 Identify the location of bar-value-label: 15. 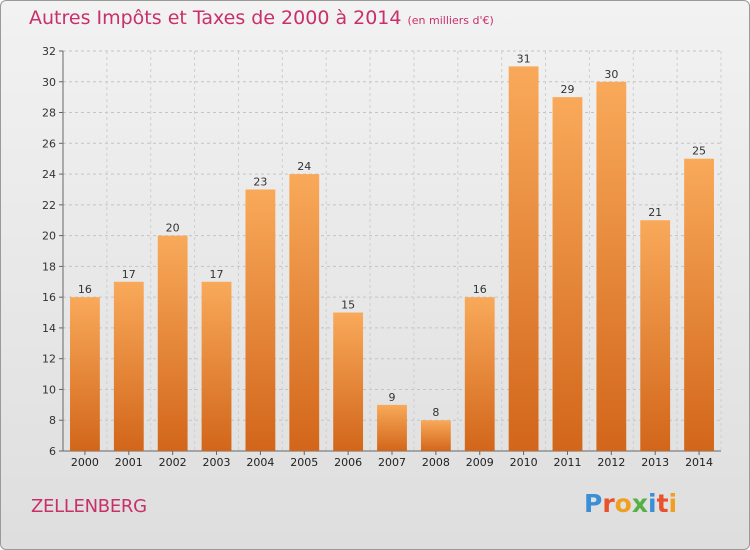
(348, 305).